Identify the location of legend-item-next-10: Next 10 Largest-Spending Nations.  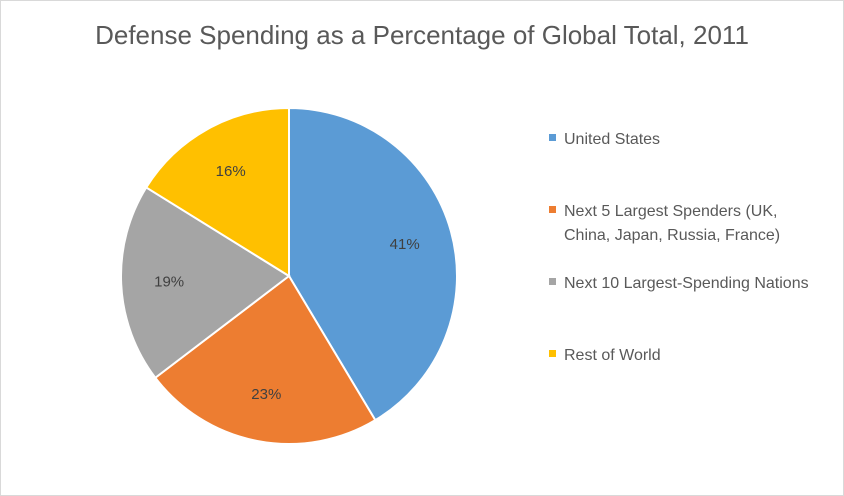
(679, 284).